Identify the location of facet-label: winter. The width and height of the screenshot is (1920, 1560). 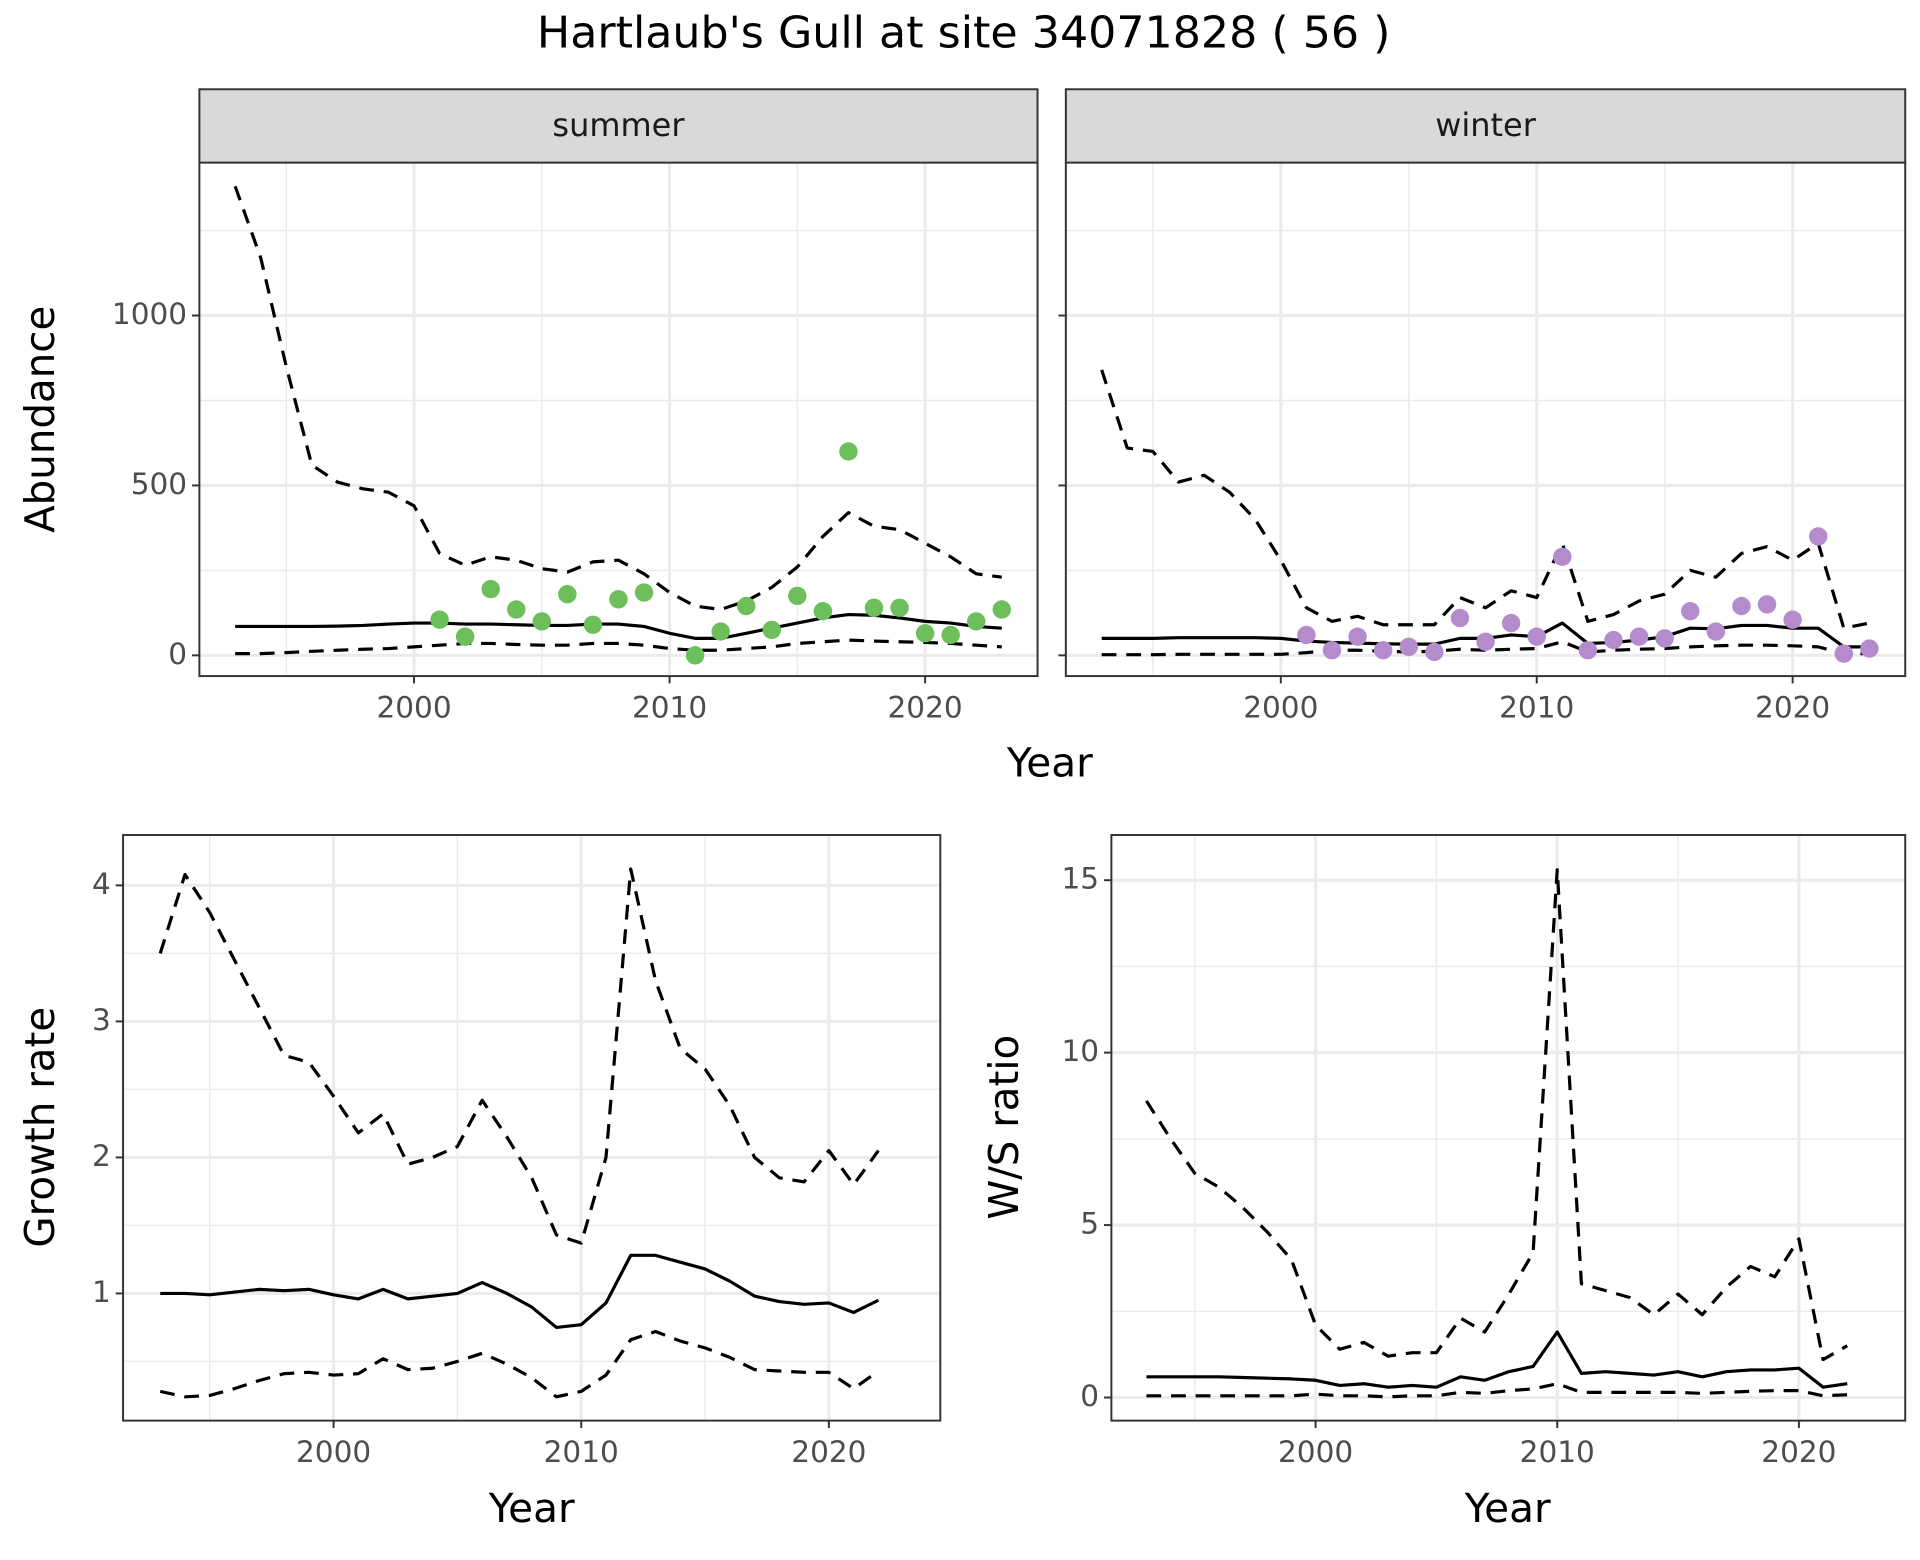
(1486, 125).